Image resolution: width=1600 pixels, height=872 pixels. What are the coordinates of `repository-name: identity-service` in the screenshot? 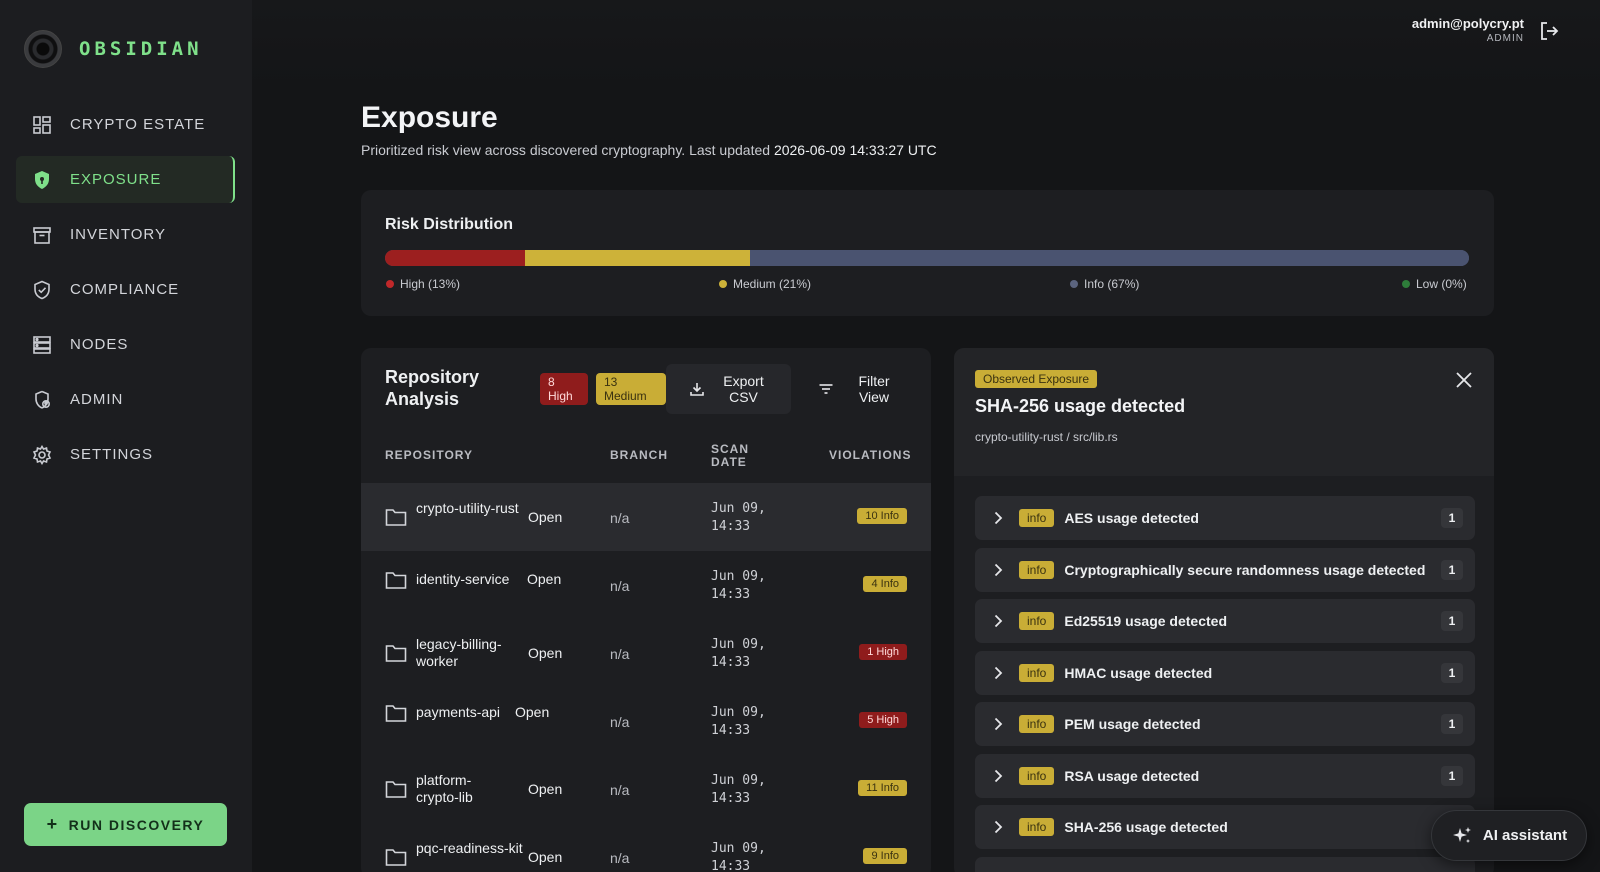 It's located at (463, 579).